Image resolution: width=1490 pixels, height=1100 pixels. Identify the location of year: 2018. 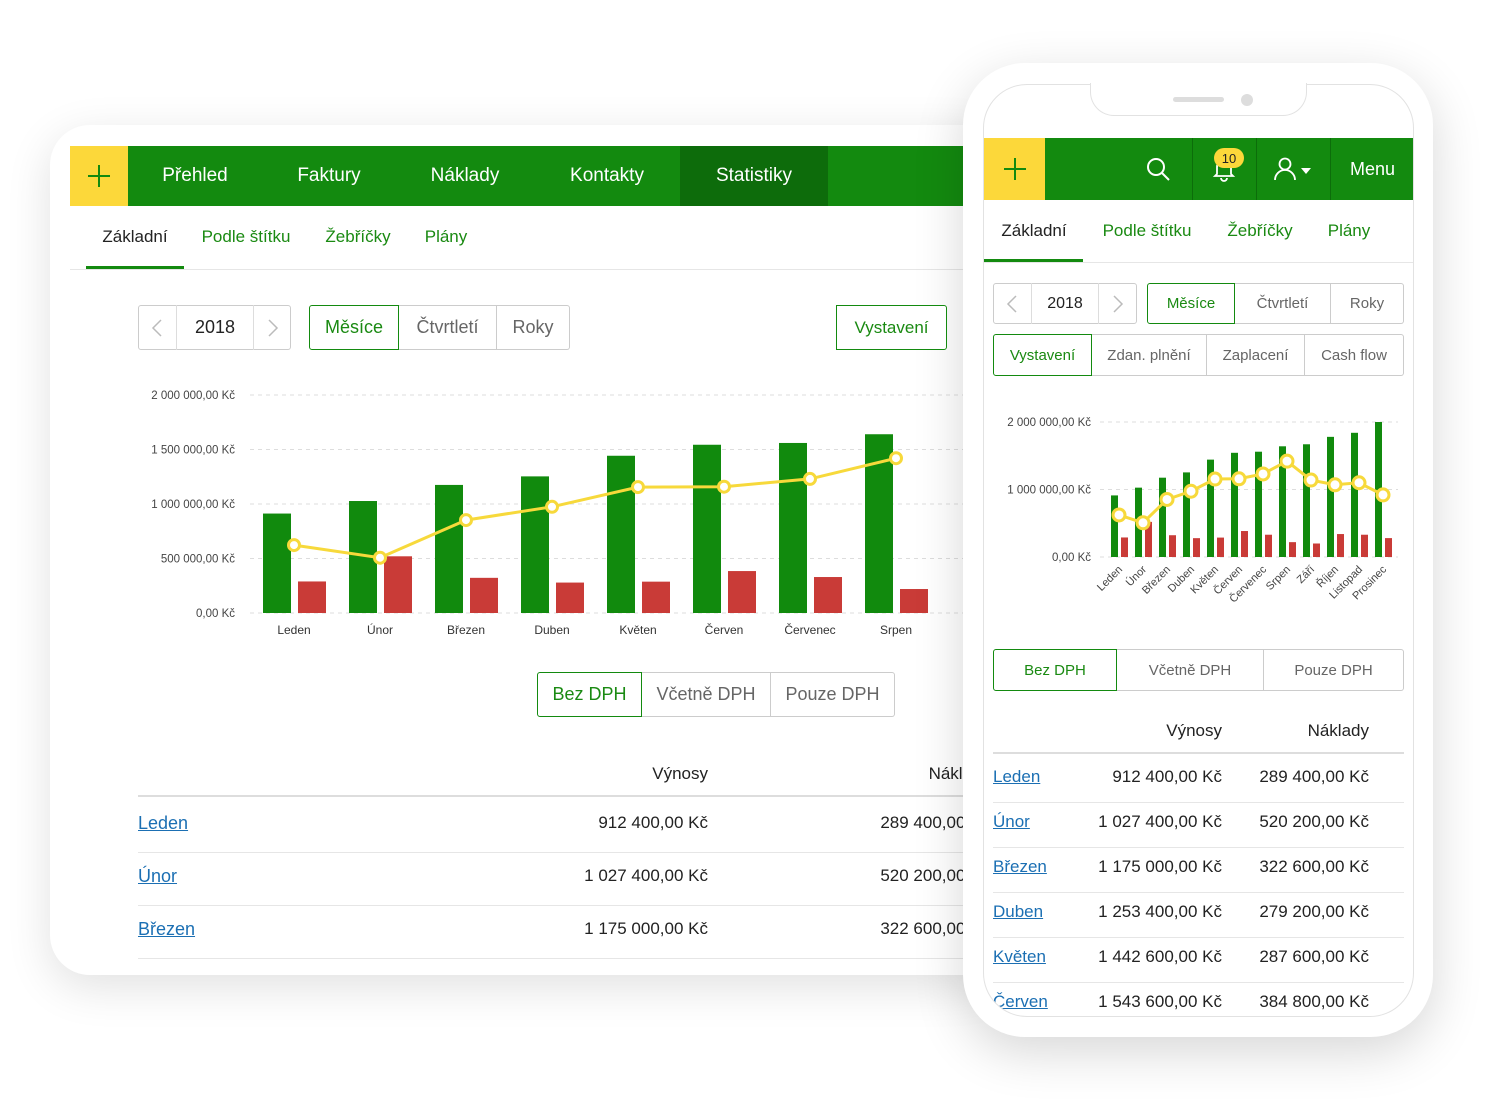
(1065, 303).